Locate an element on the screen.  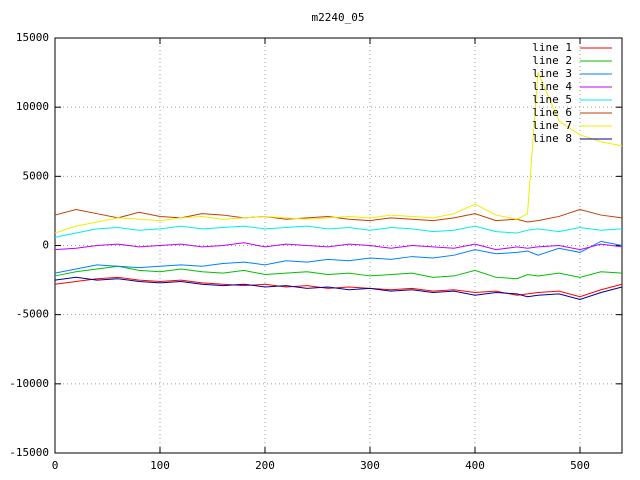
y-tick-label: 10000 is located at coordinates (32, 106).